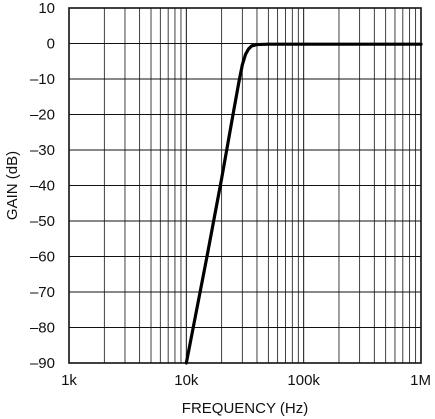 This screenshot has width=435, height=419. I want to click on y-axis-title: GAIN (dB), so click(12, 185).